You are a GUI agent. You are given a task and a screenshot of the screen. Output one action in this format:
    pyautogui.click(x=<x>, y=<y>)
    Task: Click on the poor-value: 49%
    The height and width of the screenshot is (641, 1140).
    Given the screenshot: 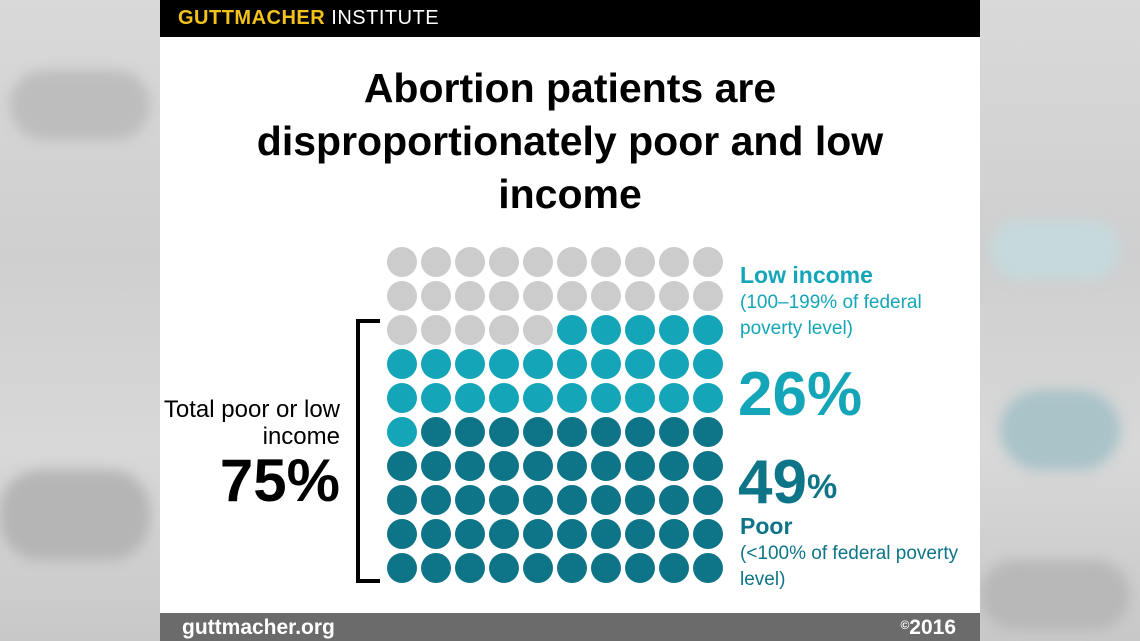 What is the action you would take?
    pyautogui.click(x=787, y=483)
    